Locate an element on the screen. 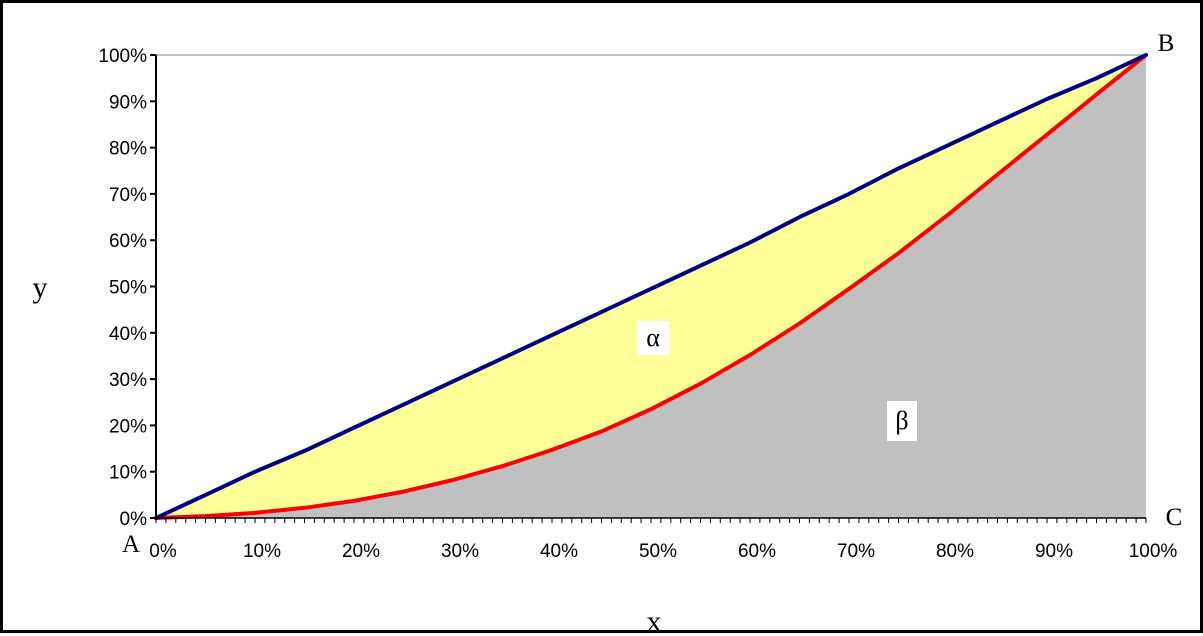 The width and height of the screenshot is (1203, 636). corner-label-c: C is located at coordinates (1174, 517).